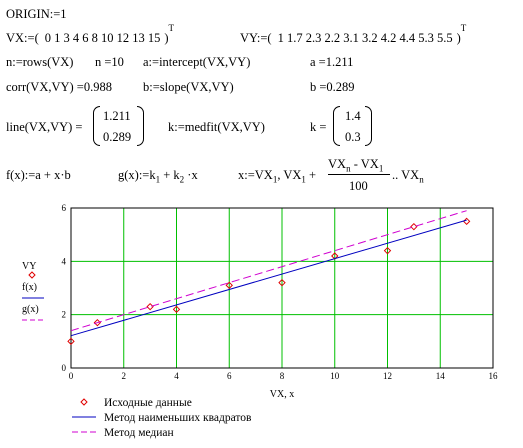 The width and height of the screenshot is (523, 448). Describe the element at coordinates (421, 179) in the screenshot. I see `x-range-subn: n` at that location.